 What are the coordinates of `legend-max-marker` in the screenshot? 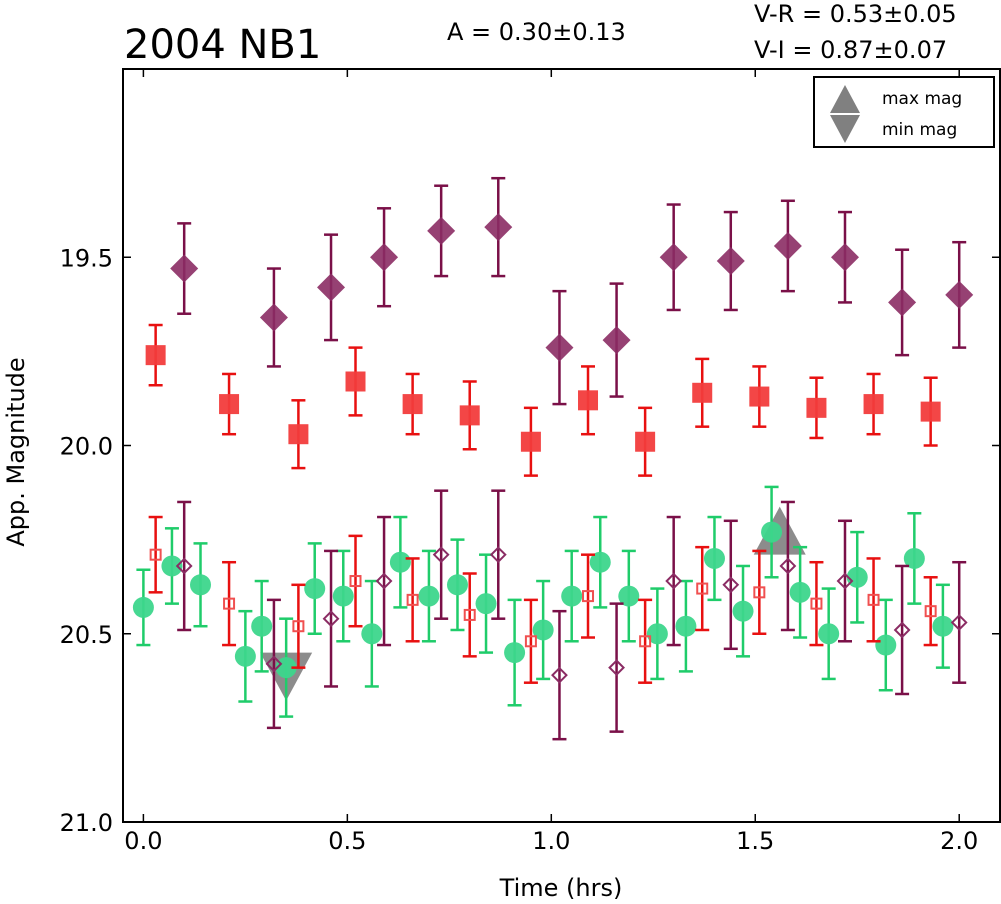 It's located at (845, 99).